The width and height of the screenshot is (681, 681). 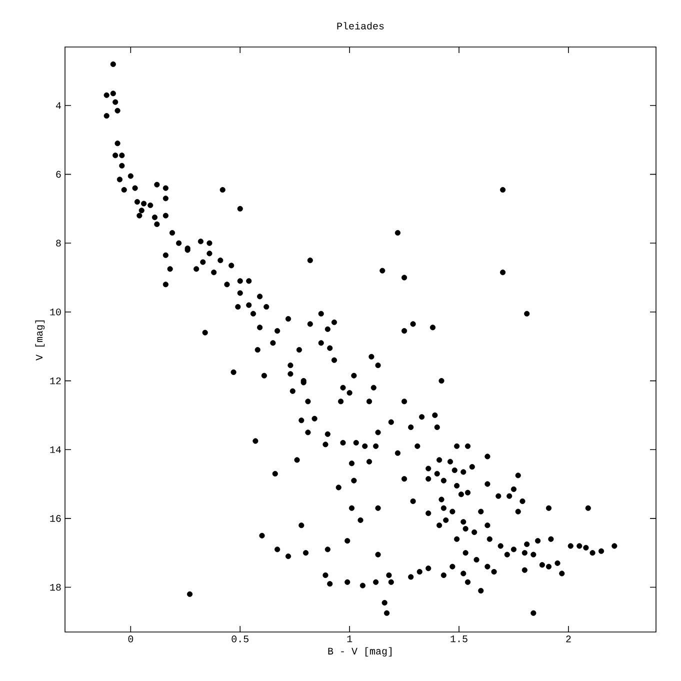 What do you see at coordinates (131, 639) in the screenshot?
I see `x-tick-label: 0` at bounding box center [131, 639].